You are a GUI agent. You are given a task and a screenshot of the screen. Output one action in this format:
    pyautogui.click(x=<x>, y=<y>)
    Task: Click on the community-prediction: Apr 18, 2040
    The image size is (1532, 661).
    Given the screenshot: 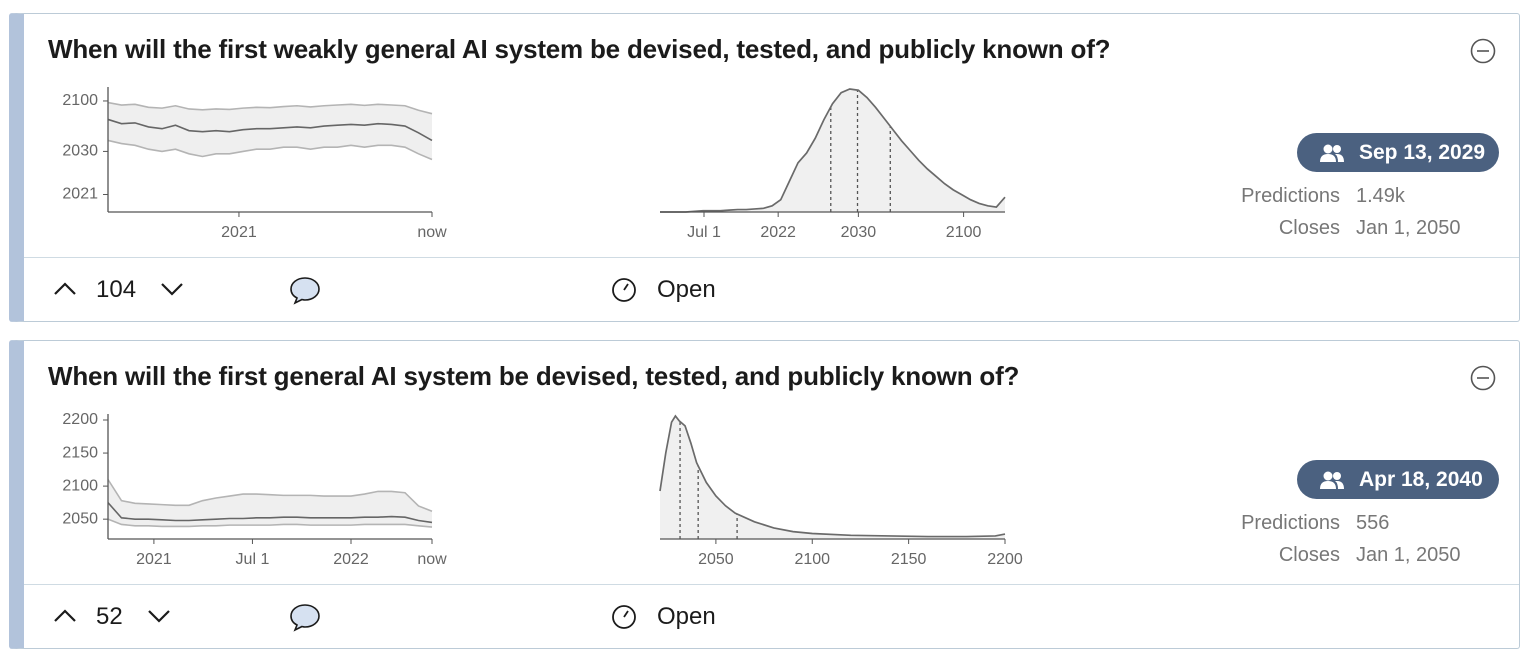 What is the action you would take?
    pyautogui.click(x=1398, y=479)
    